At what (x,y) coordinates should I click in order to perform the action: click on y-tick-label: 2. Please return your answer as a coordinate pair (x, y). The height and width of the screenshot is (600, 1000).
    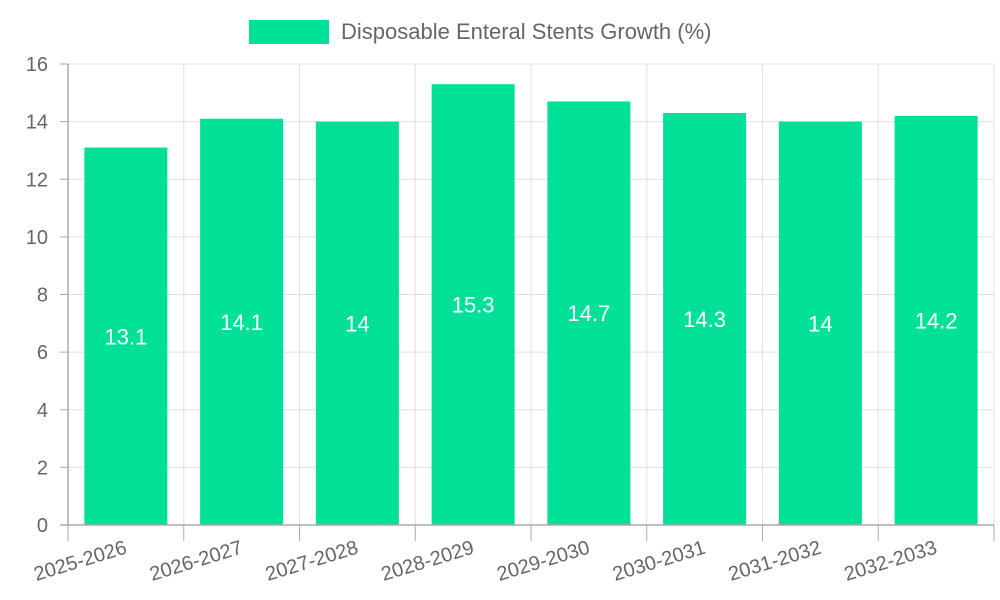
    Looking at the image, I should click on (42, 468).